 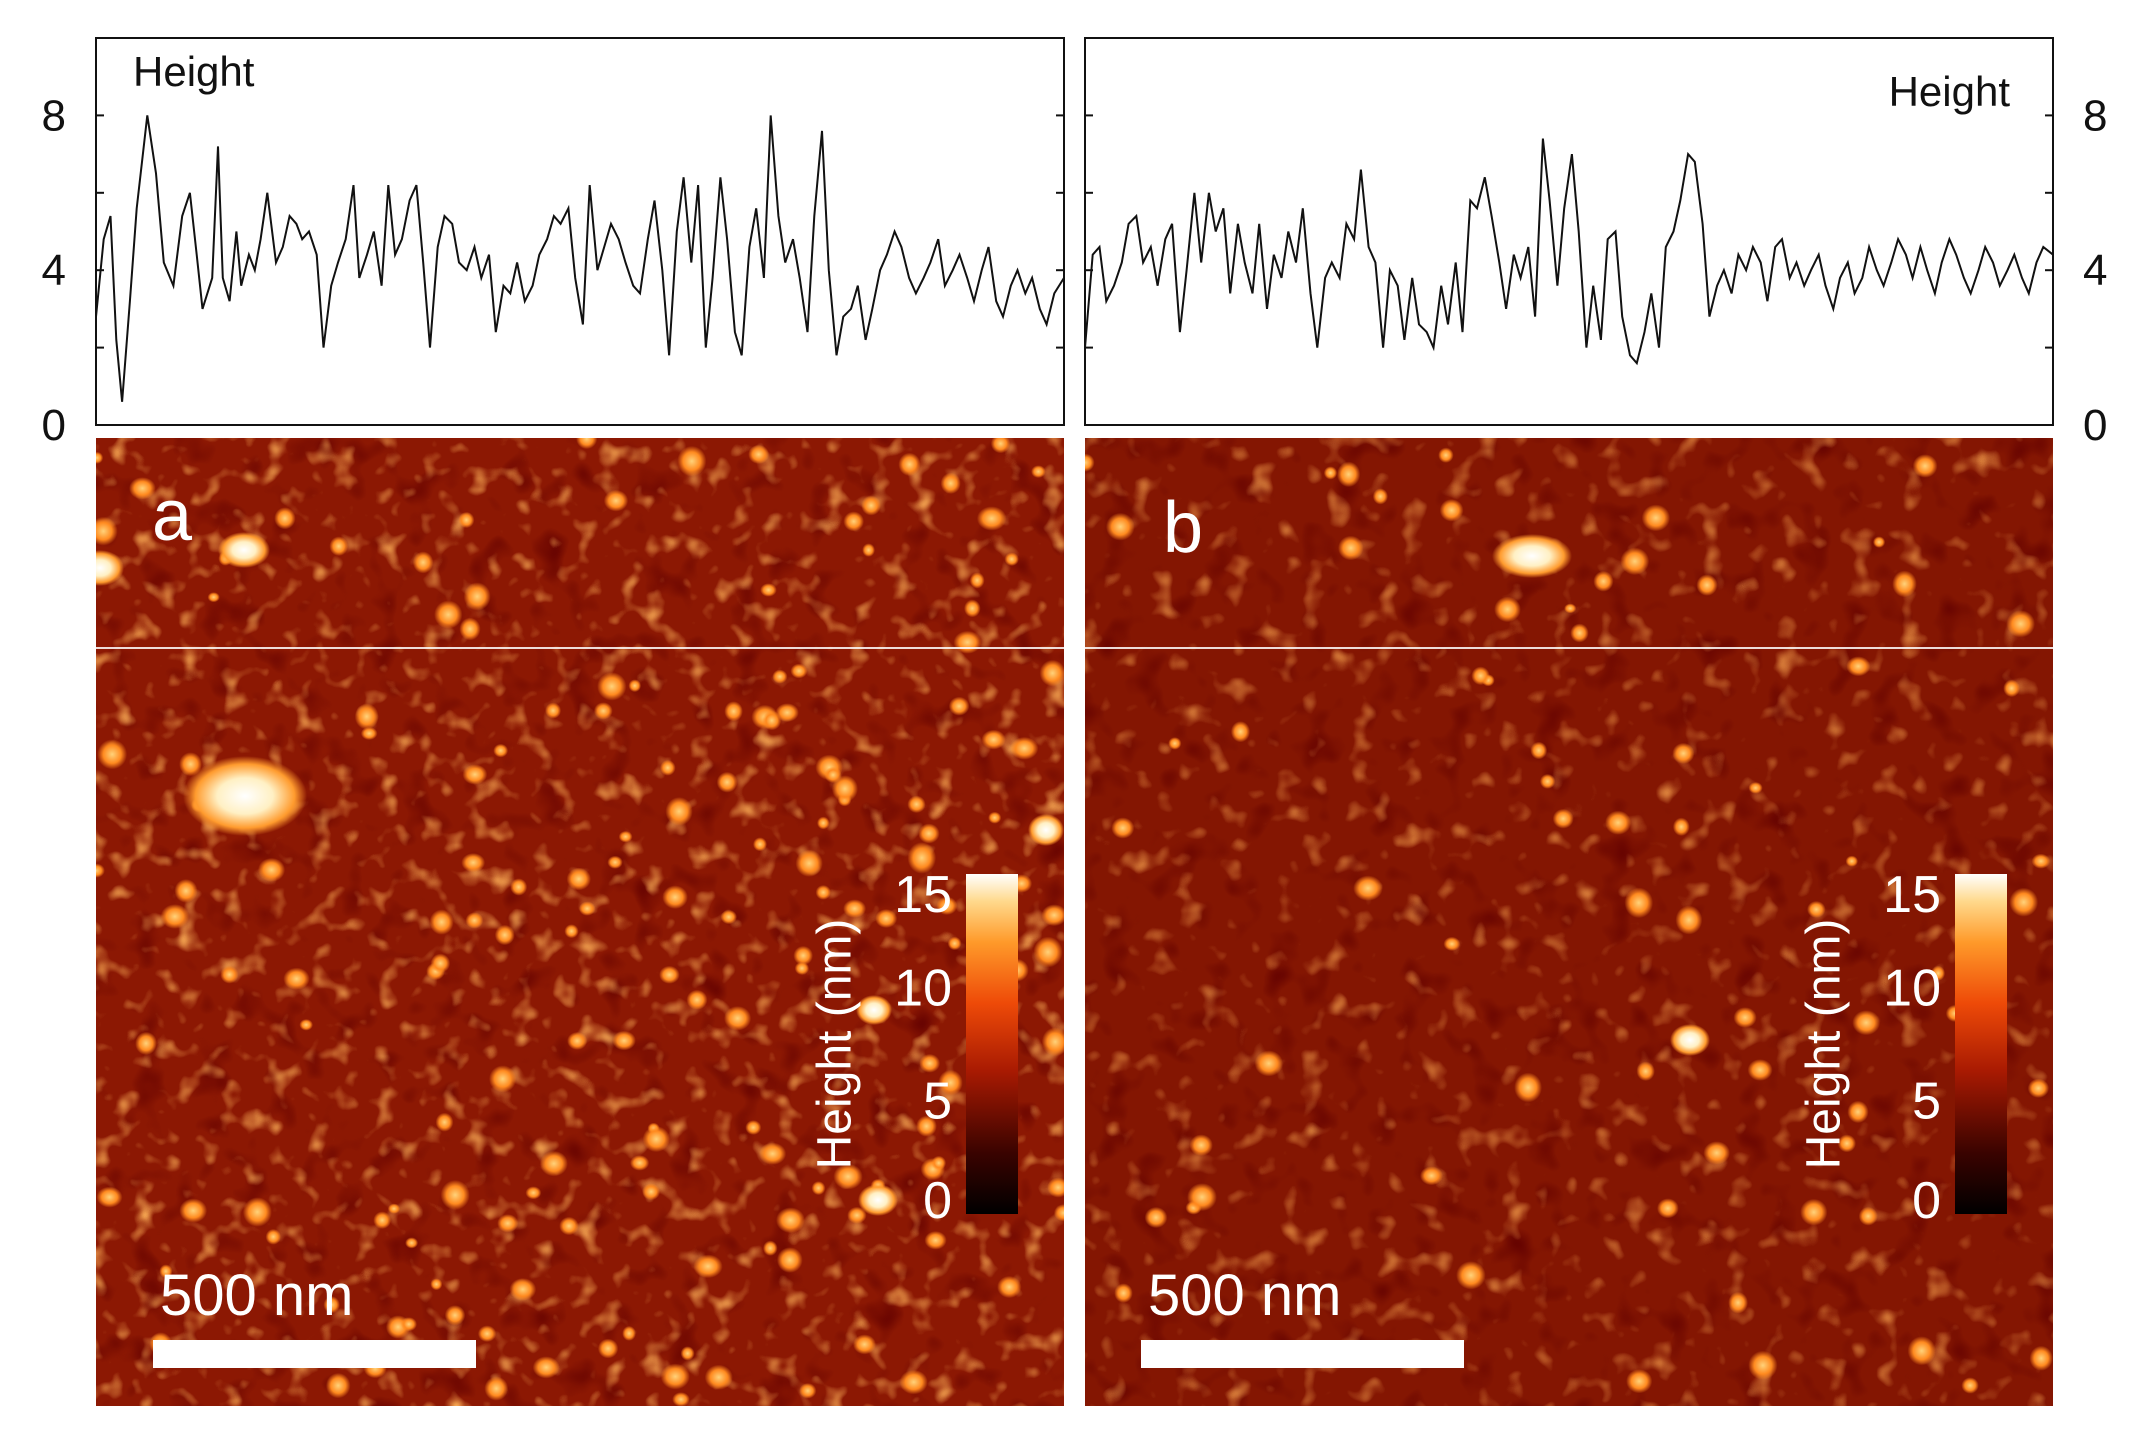 What do you see at coordinates (2095, 115) in the screenshot?
I see `y-tick-label: 8` at bounding box center [2095, 115].